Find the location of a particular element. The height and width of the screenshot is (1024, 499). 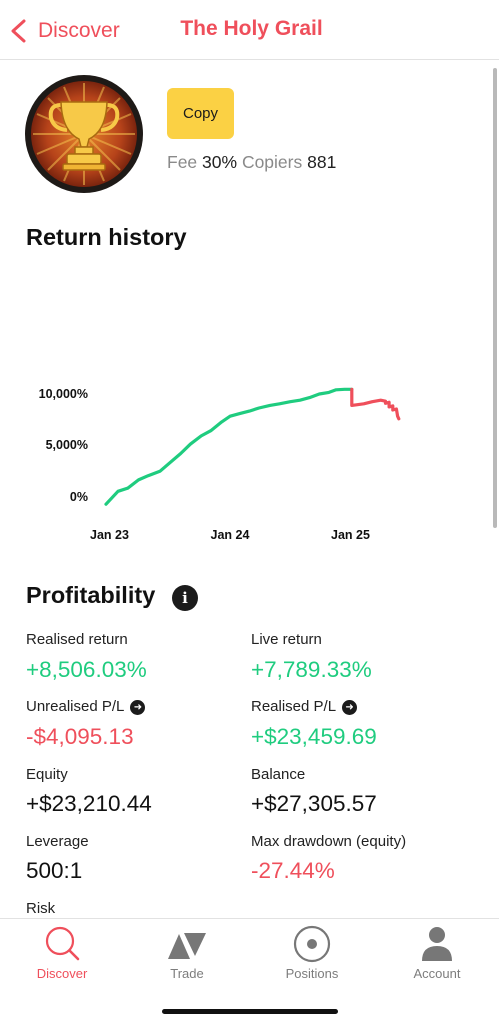

unrealised-pl-value: -$4,095.13 is located at coordinates (80, 736).